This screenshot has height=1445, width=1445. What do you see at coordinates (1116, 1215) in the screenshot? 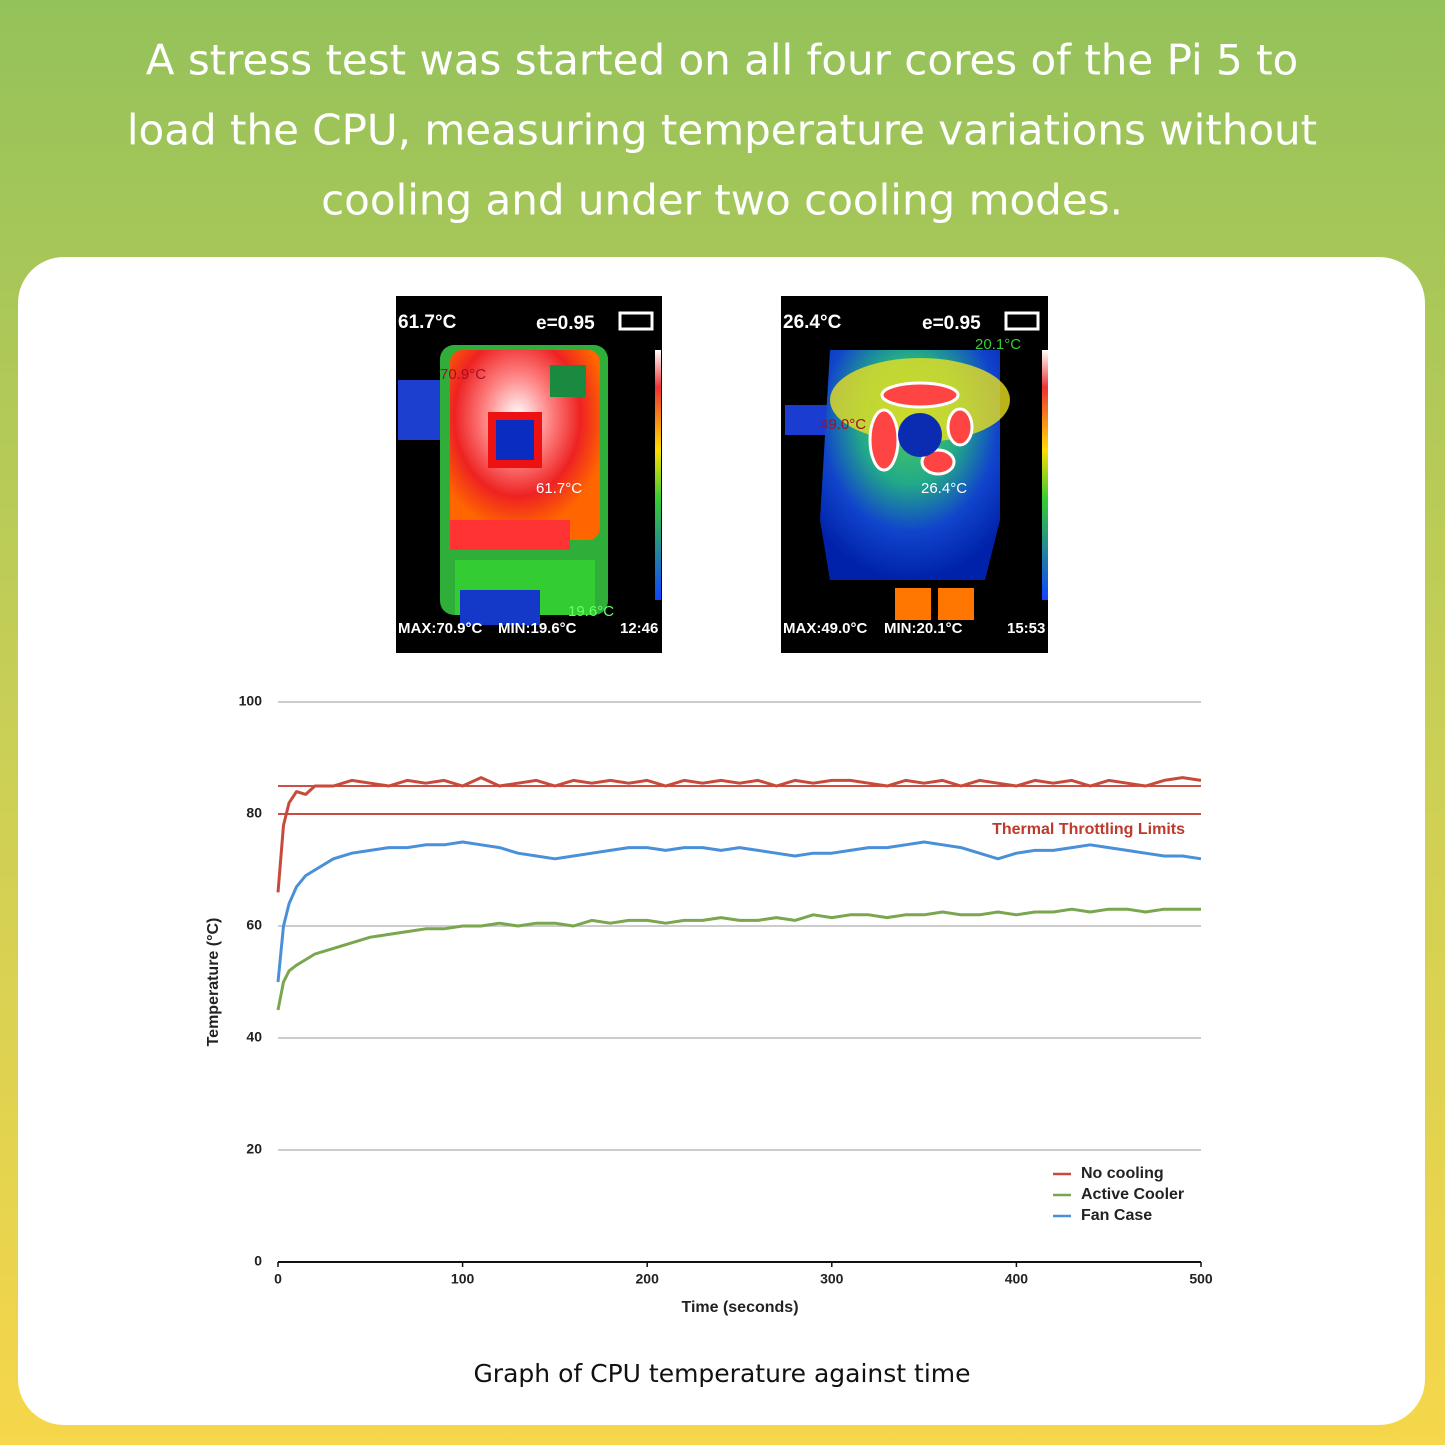
I see `legend-label: Fan Case` at bounding box center [1116, 1215].